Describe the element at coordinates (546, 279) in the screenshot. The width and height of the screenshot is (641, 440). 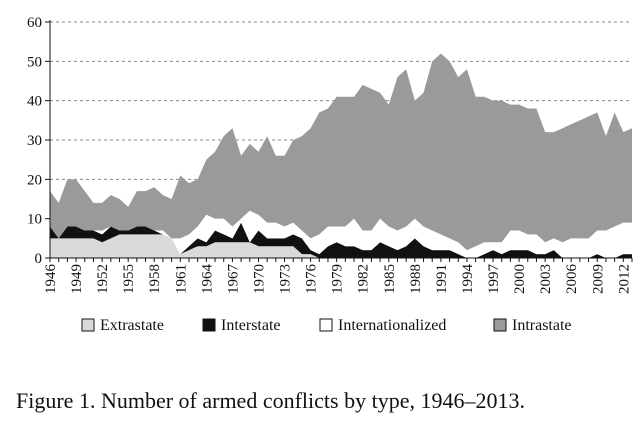
I see `x-tick-label: 2003` at that location.